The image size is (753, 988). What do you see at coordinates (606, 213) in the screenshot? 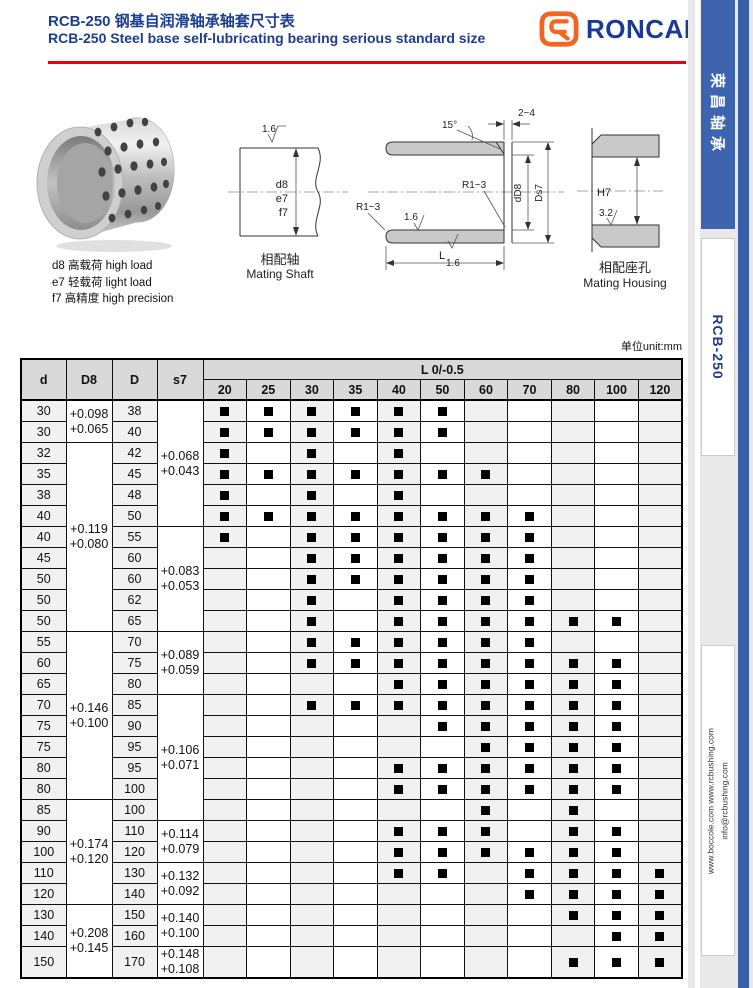
I see `housing-roughness-label: 3.2` at bounding box center [606, 213].